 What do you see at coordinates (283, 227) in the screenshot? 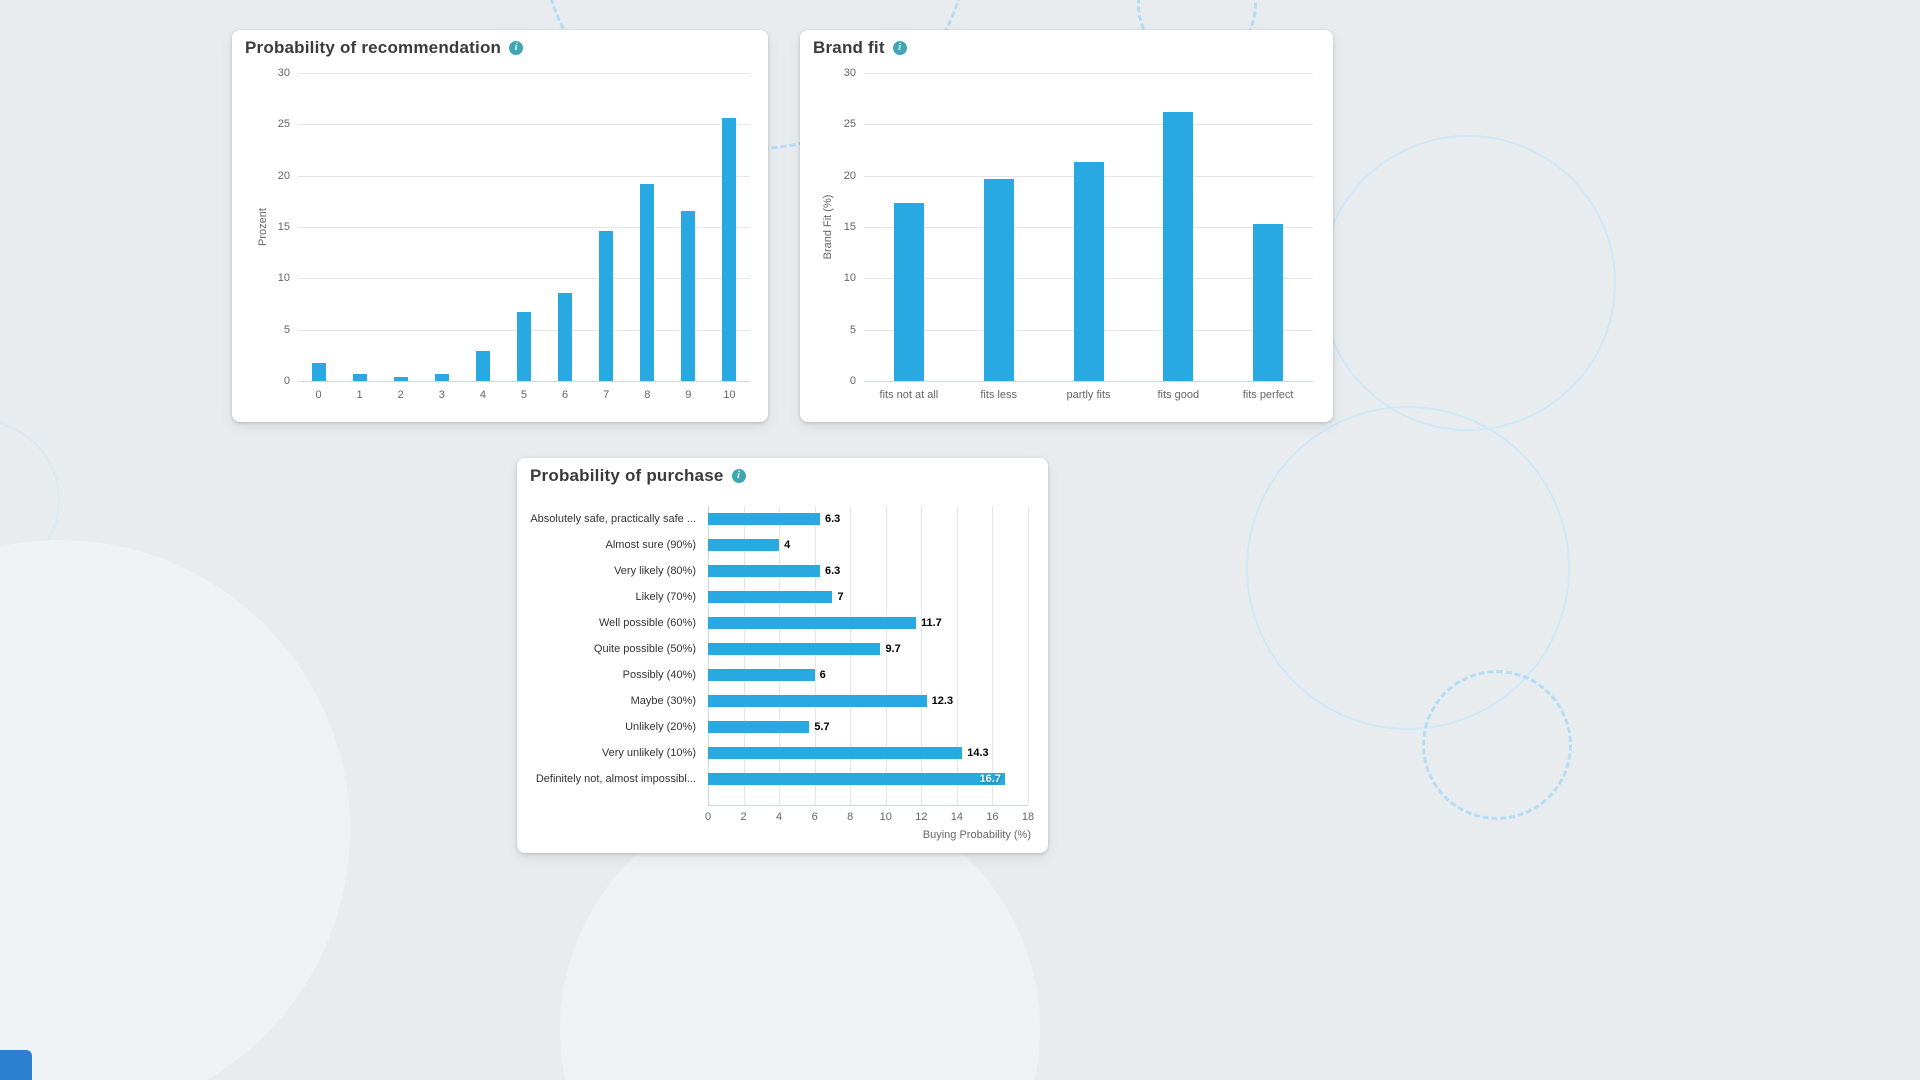
I see `y-axis-tick-label: 15` at bounding box center [283, 227].